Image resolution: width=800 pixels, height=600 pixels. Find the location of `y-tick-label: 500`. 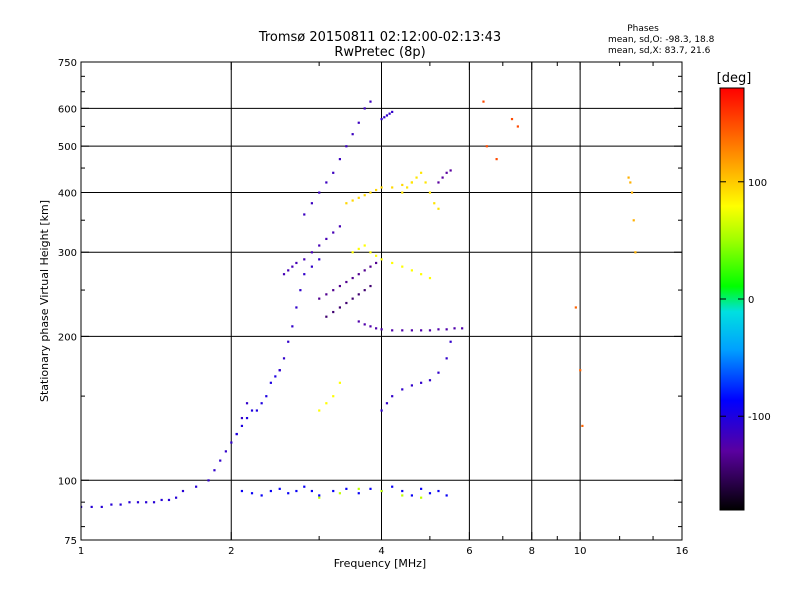

y-tick-label: 500 is located at coordinates (67, 147).